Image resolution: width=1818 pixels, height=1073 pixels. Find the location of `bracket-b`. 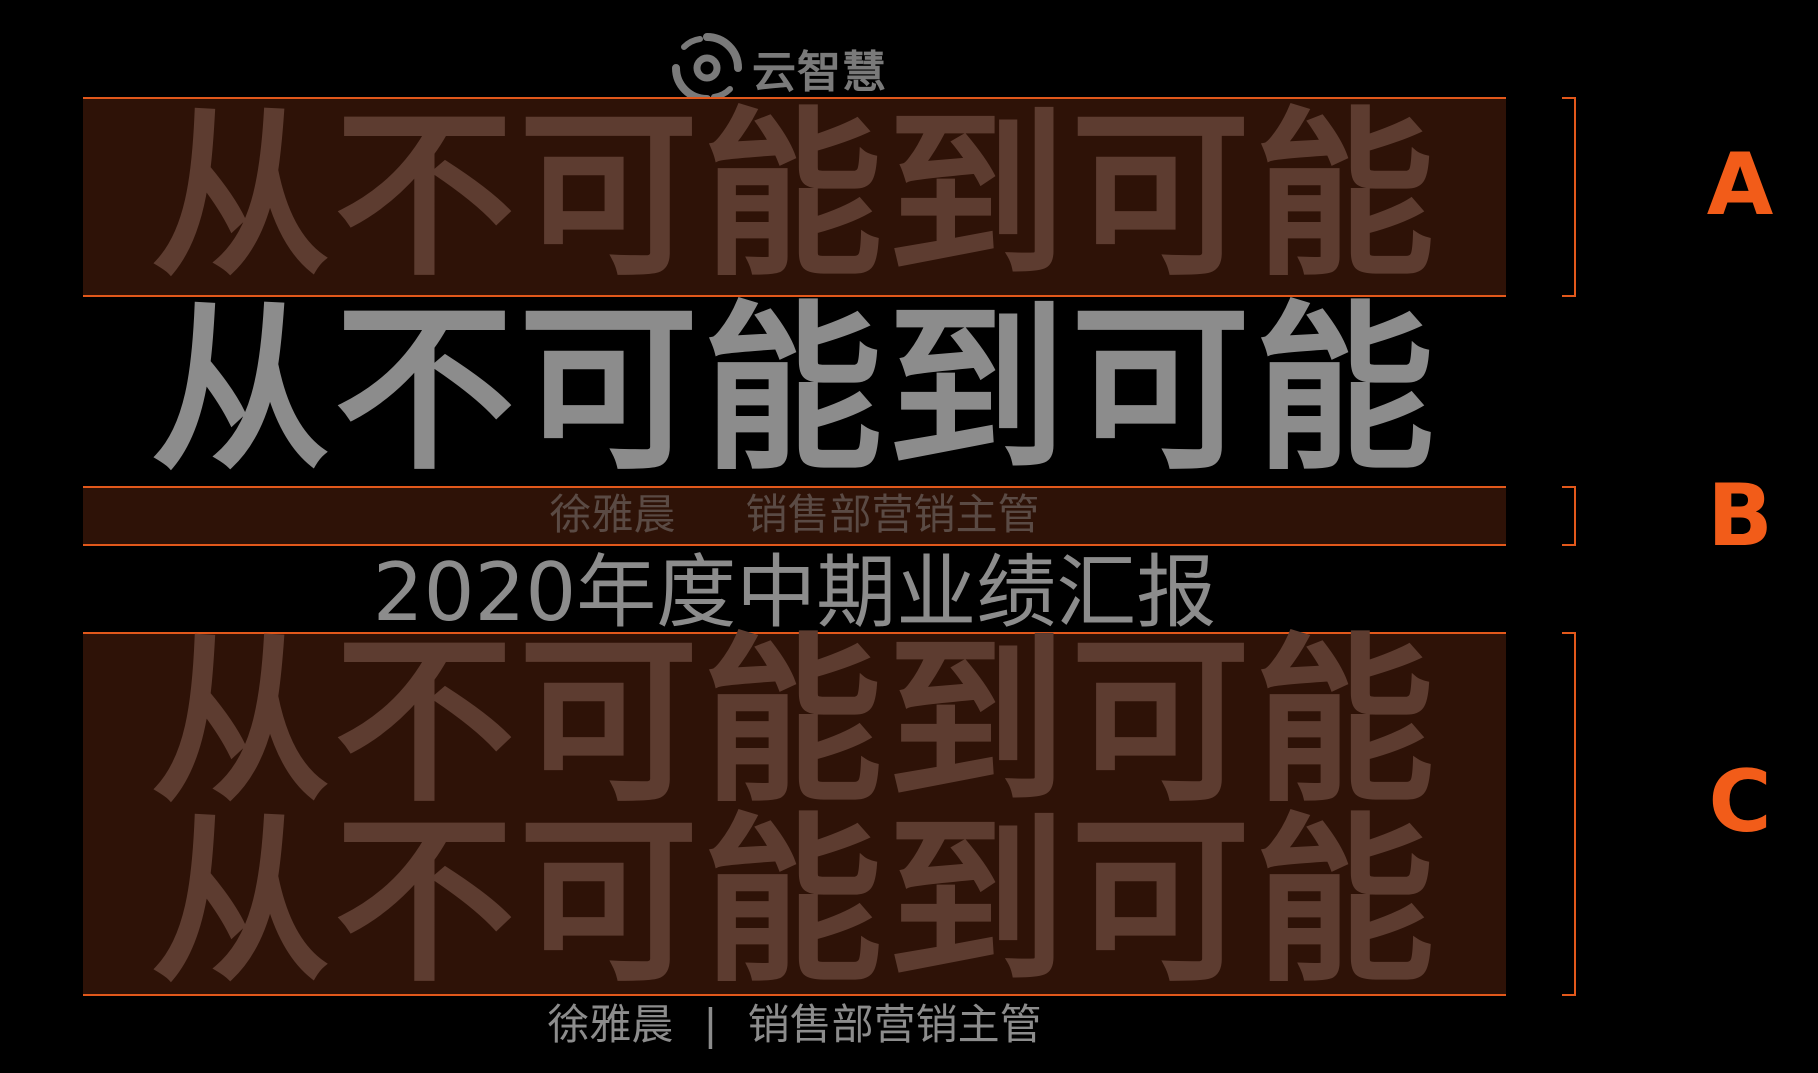

bracket-b is located at coordinates (1569, 516).